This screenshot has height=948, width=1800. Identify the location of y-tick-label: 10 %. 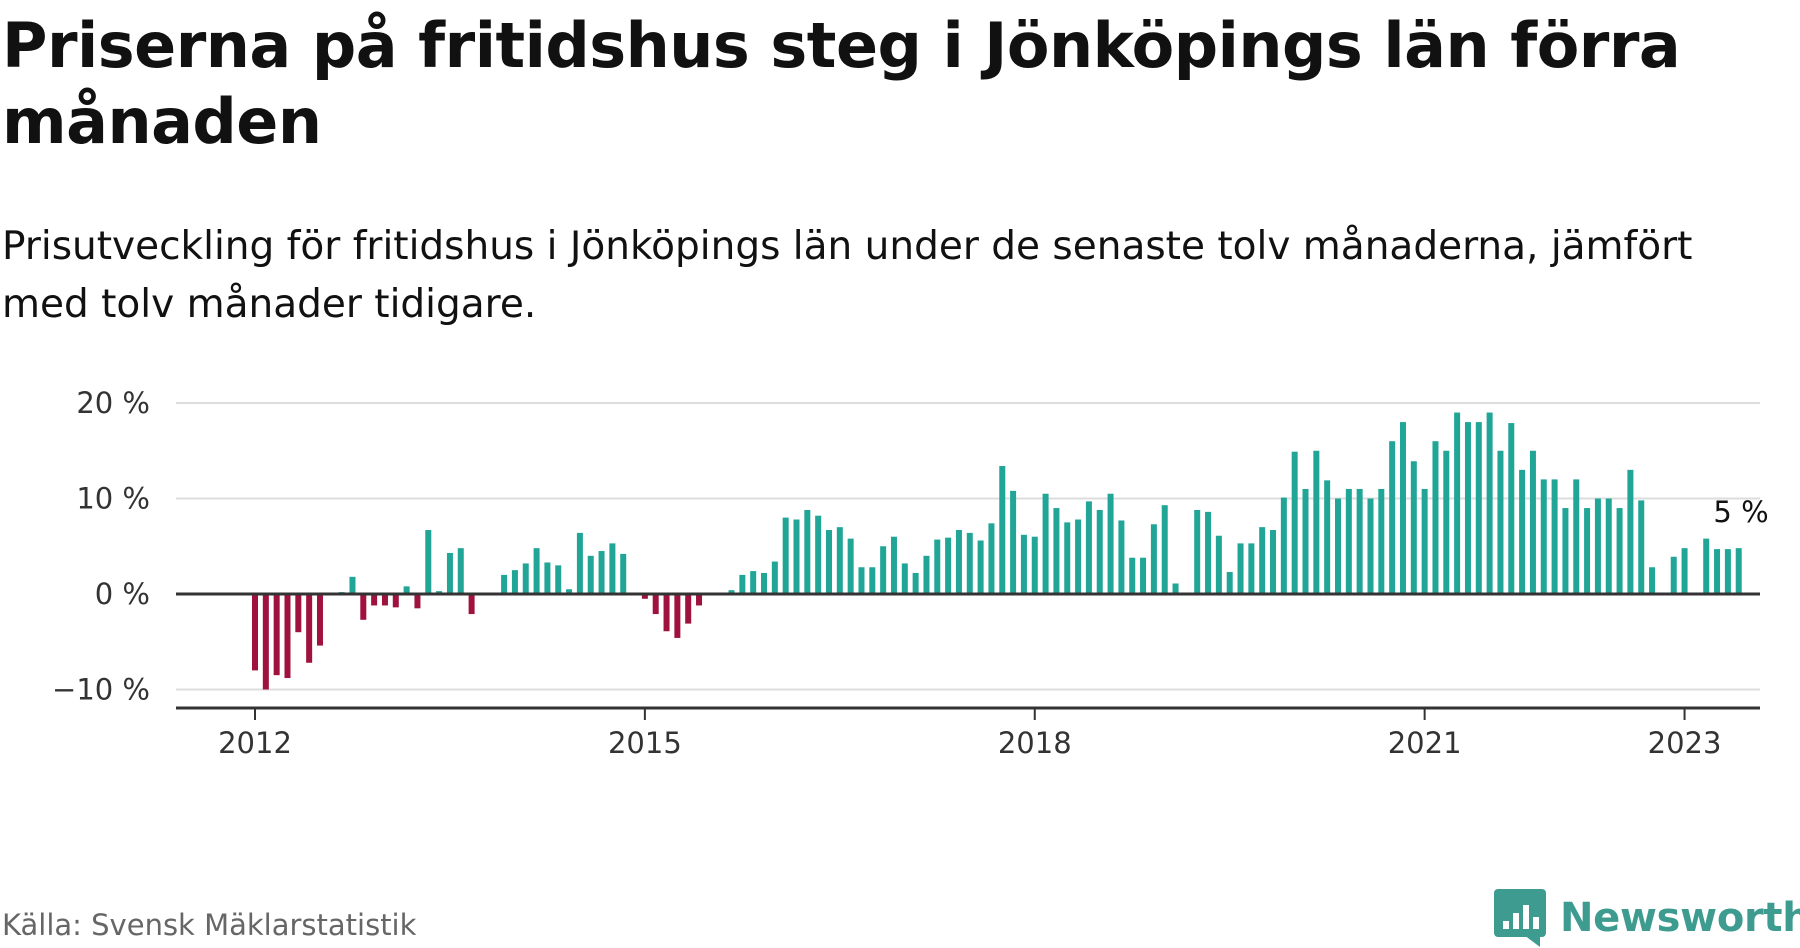
(113, 499).